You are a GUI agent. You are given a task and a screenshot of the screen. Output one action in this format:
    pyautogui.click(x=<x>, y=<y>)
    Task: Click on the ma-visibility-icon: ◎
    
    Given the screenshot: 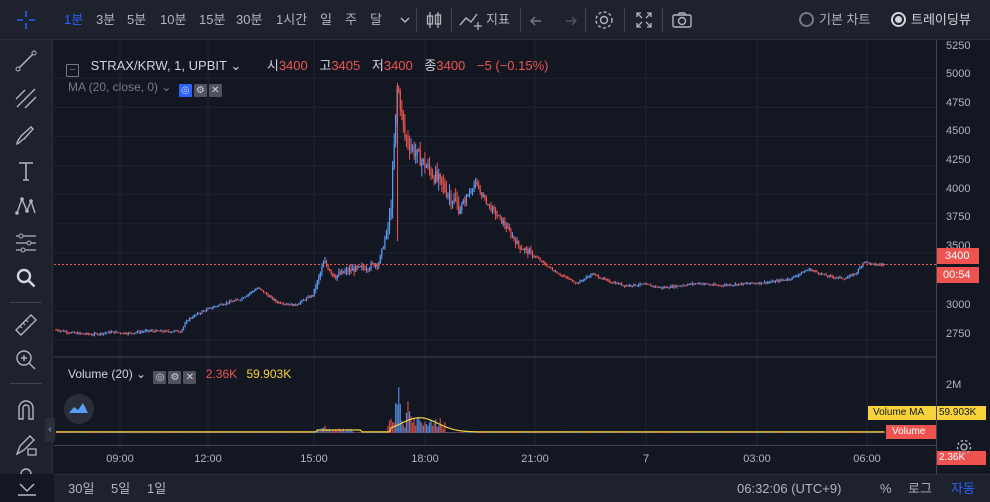 What is the action you would take?
    pyautogui.click(x=185, y=90)
    